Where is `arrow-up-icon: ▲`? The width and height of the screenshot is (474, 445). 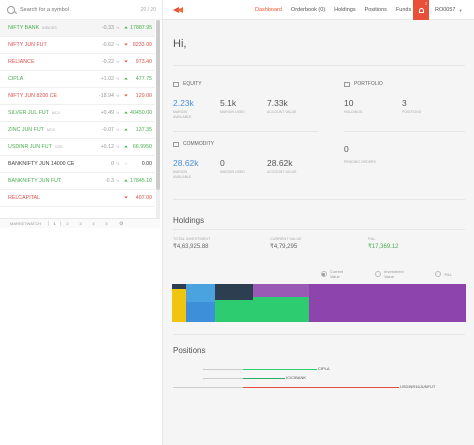 arrow-up-icon: ▲ is located at coordinates (126, 130).